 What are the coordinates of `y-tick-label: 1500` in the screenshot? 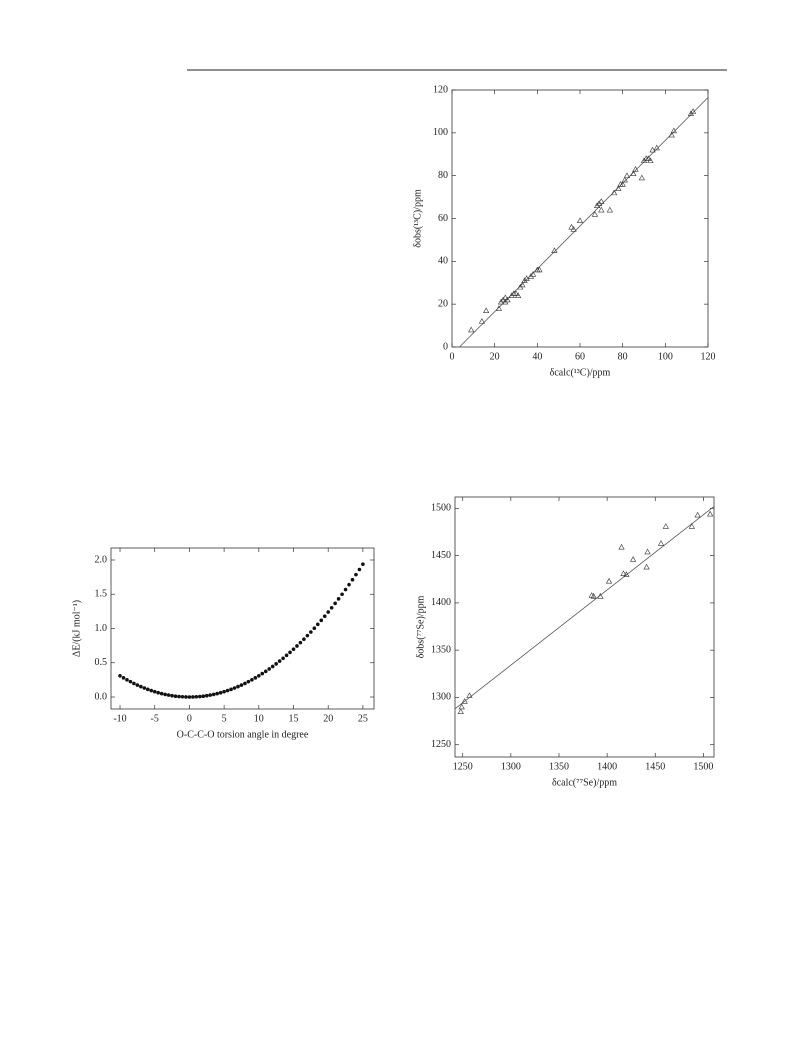 It's located at (441, 508).